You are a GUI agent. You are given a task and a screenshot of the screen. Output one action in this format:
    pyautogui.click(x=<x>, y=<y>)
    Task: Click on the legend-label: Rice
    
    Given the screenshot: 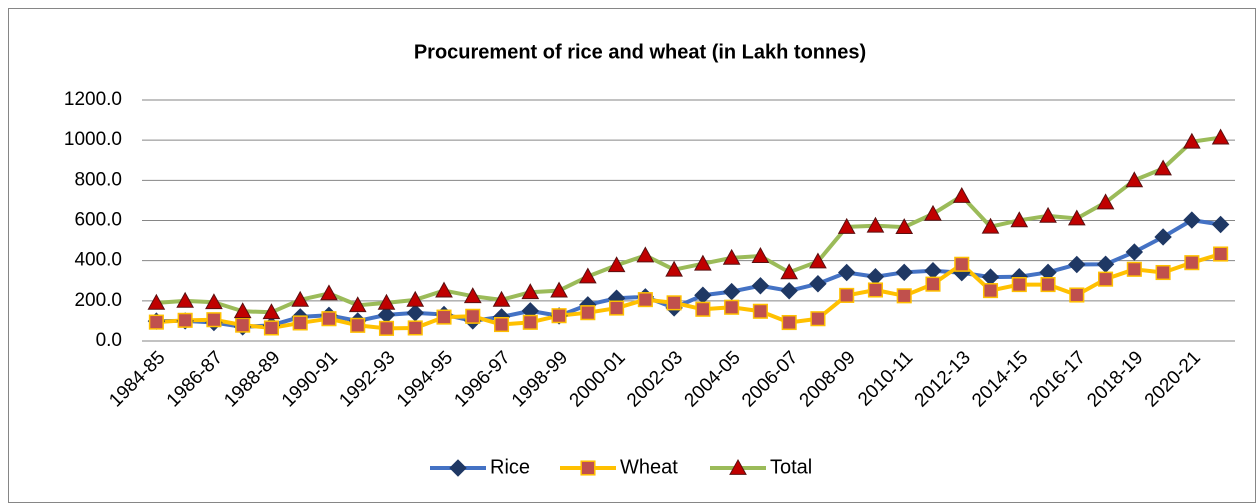 What is the action you would take?
    pyautogui.click(x=510, y=467)
    